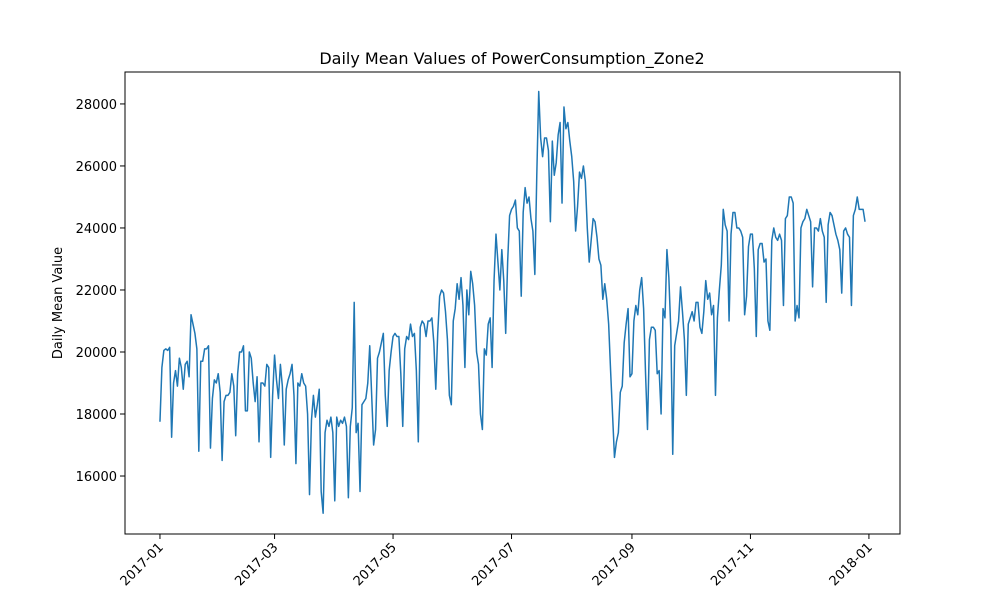  What do you see at coordinates (96, 477) in the screenshot?
I see `y-tick-label: 16000` at bounding box center [96, 477].